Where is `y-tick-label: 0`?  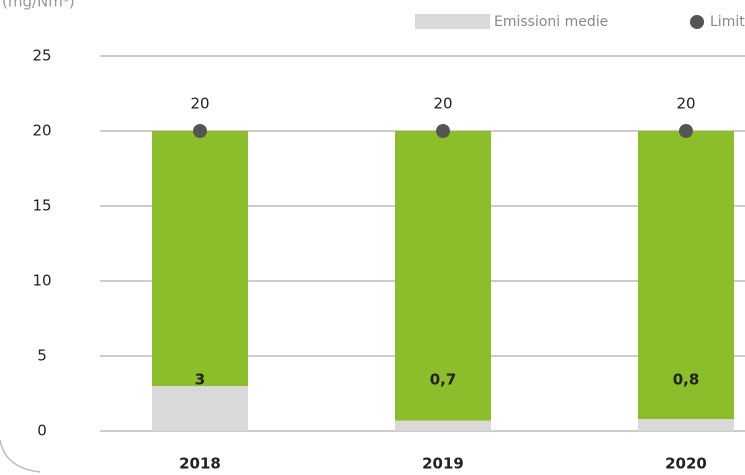 y-tick-label: 0 is located at coordinates (42, 431).